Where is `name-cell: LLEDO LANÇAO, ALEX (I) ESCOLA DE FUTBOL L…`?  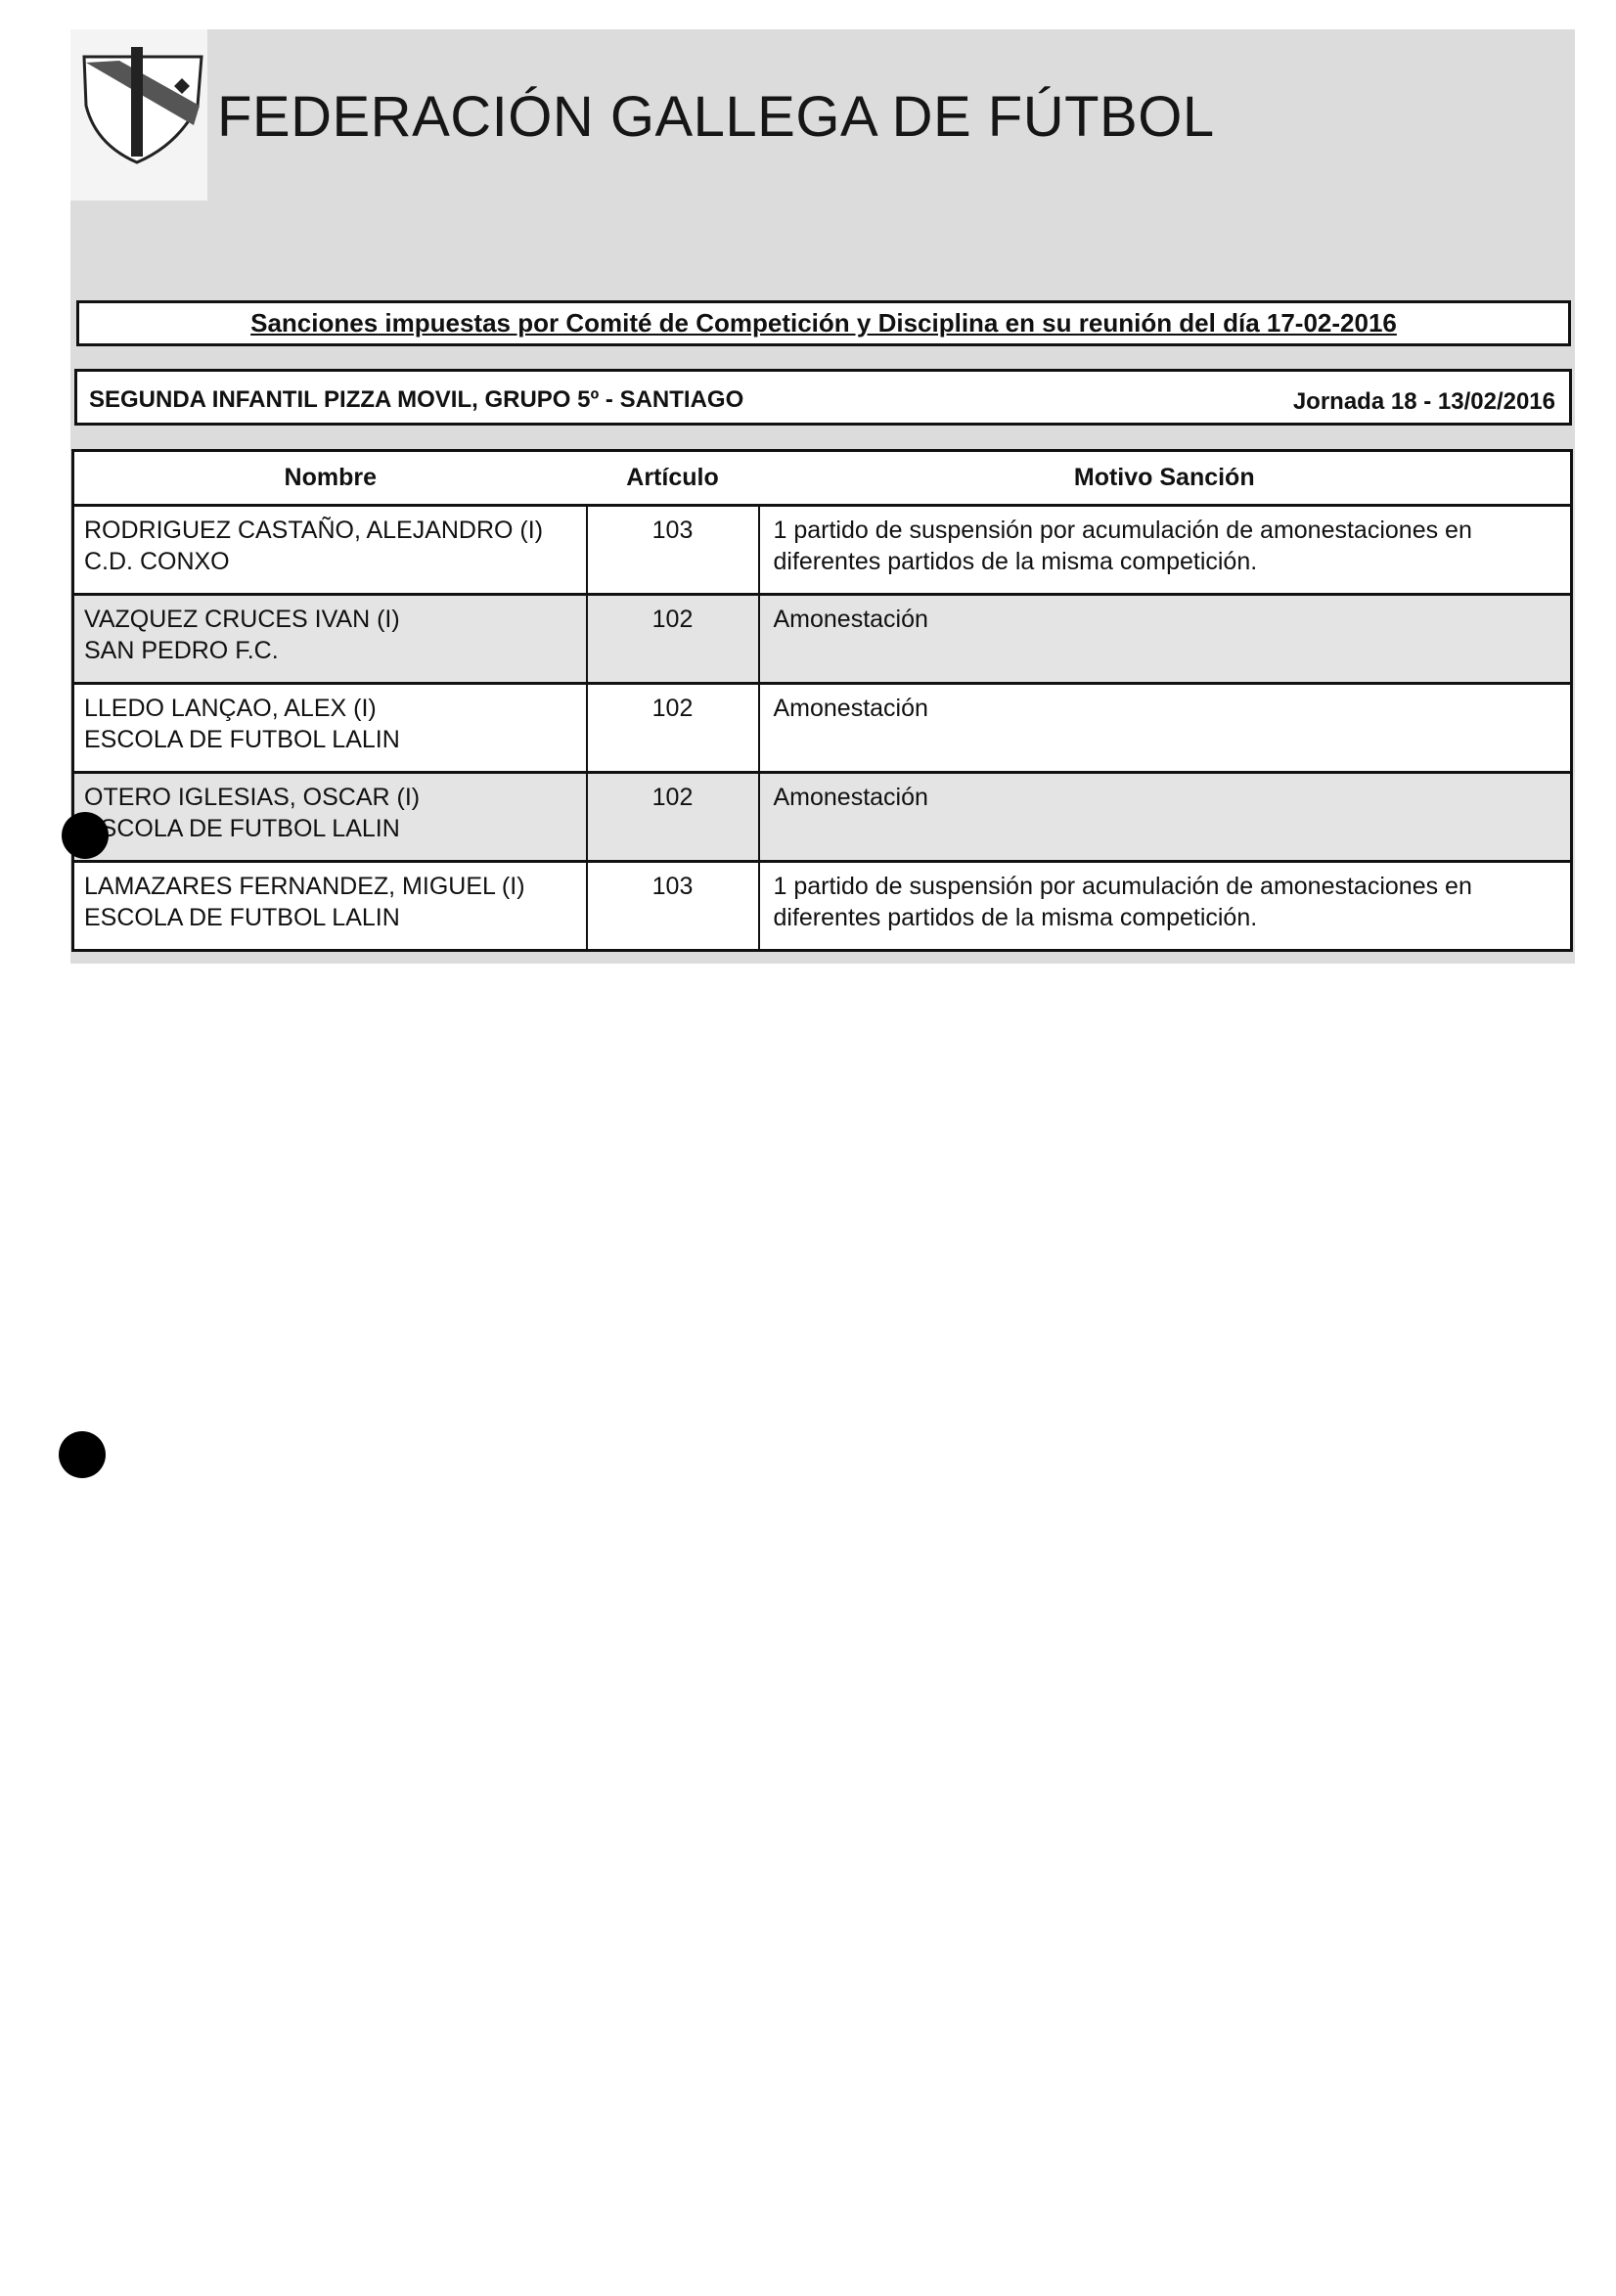 name-cell: LLEDO LANÇAO, ALEX (I) ESCOLA DE FUTBOL L… is located at coordinates (329, 728).